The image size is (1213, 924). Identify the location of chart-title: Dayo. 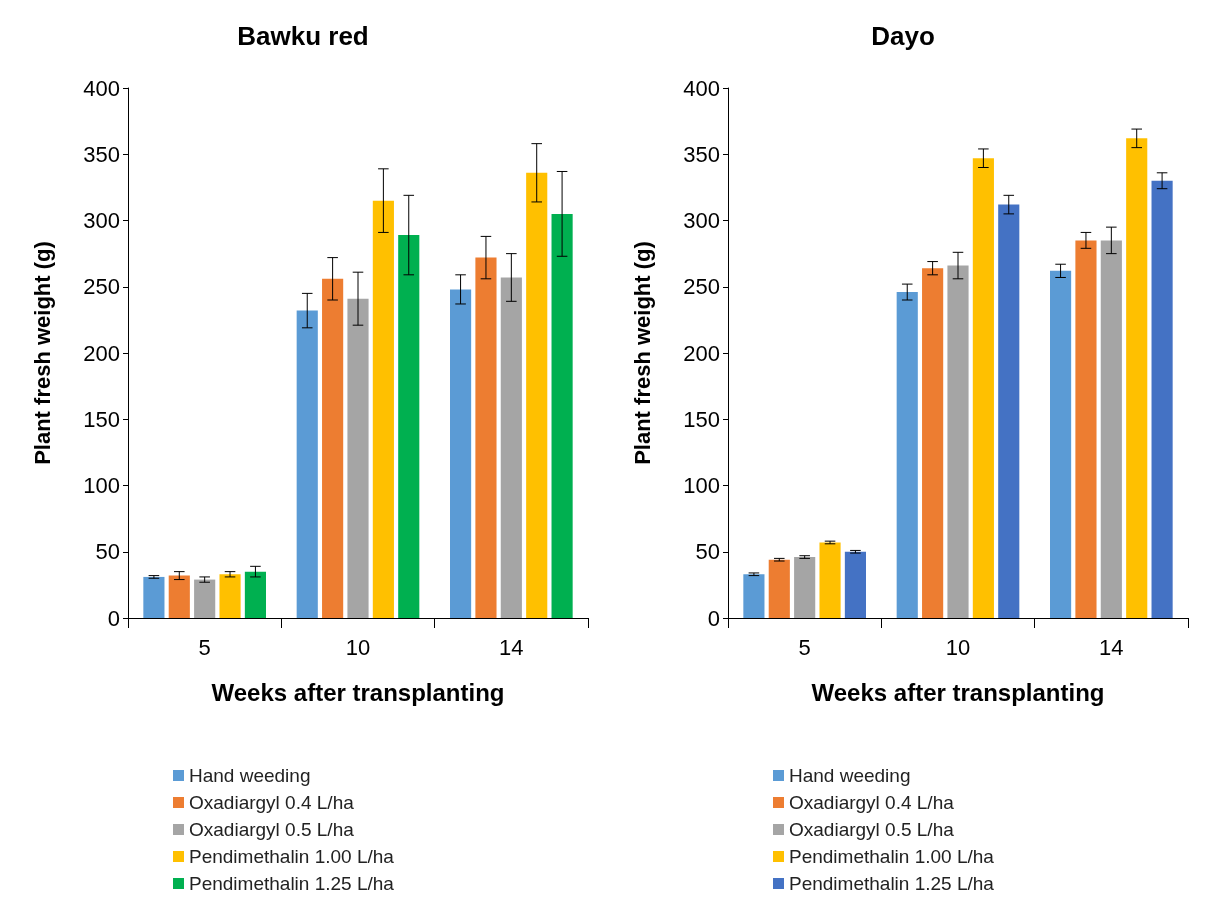
(903, 36).